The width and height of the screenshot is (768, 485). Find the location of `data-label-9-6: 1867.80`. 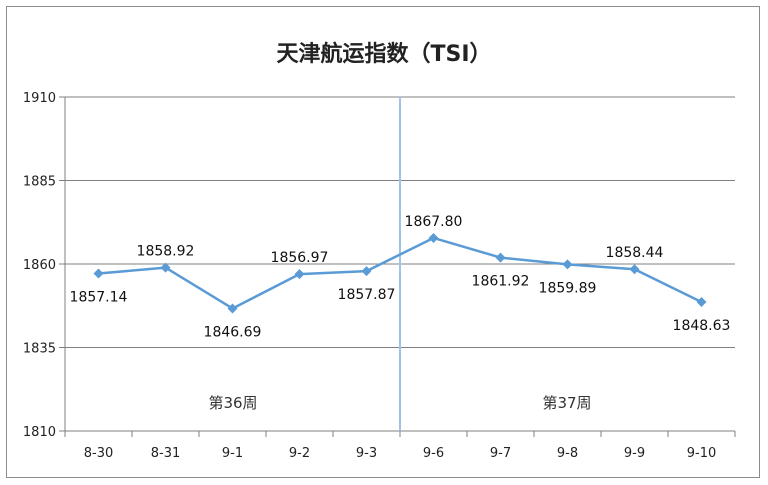

data-label-9-6: 1867.80 is located at coordinates (434, 222).